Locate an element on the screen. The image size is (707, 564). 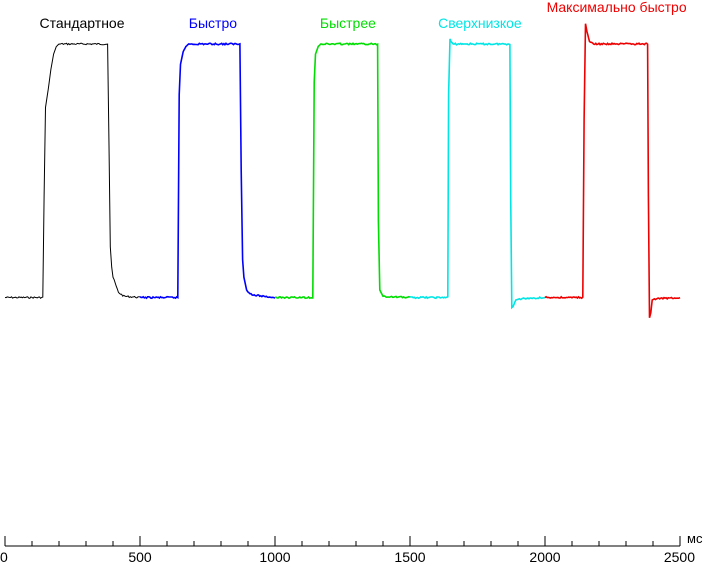
x-axis-unit: мс is located at coordinates (695, 538).